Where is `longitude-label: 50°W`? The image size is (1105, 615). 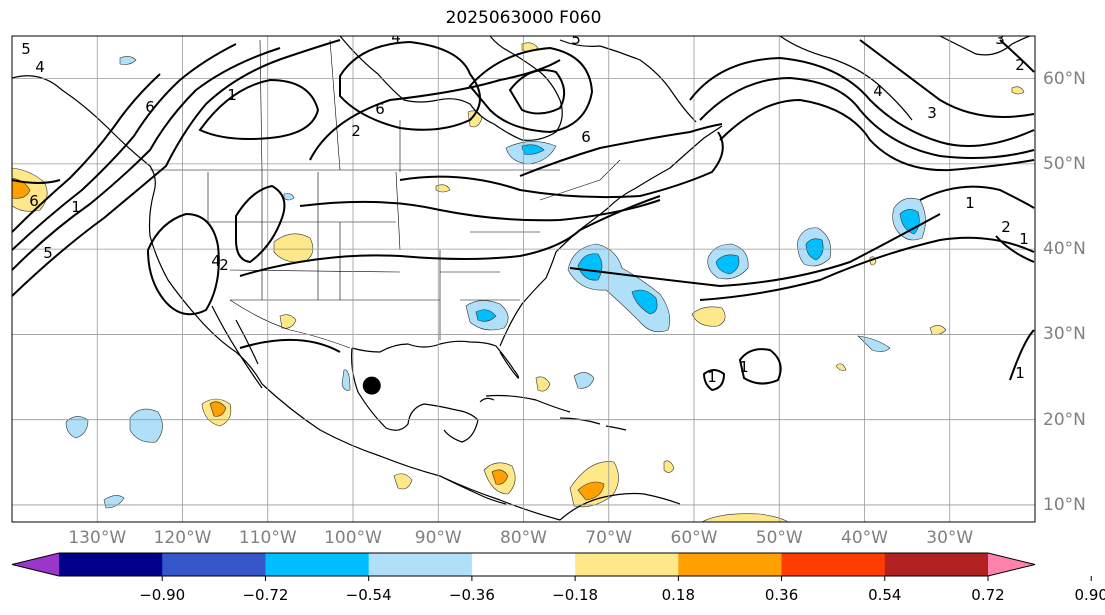 longitude-label: 50°W is located at coordinates (779, 538).